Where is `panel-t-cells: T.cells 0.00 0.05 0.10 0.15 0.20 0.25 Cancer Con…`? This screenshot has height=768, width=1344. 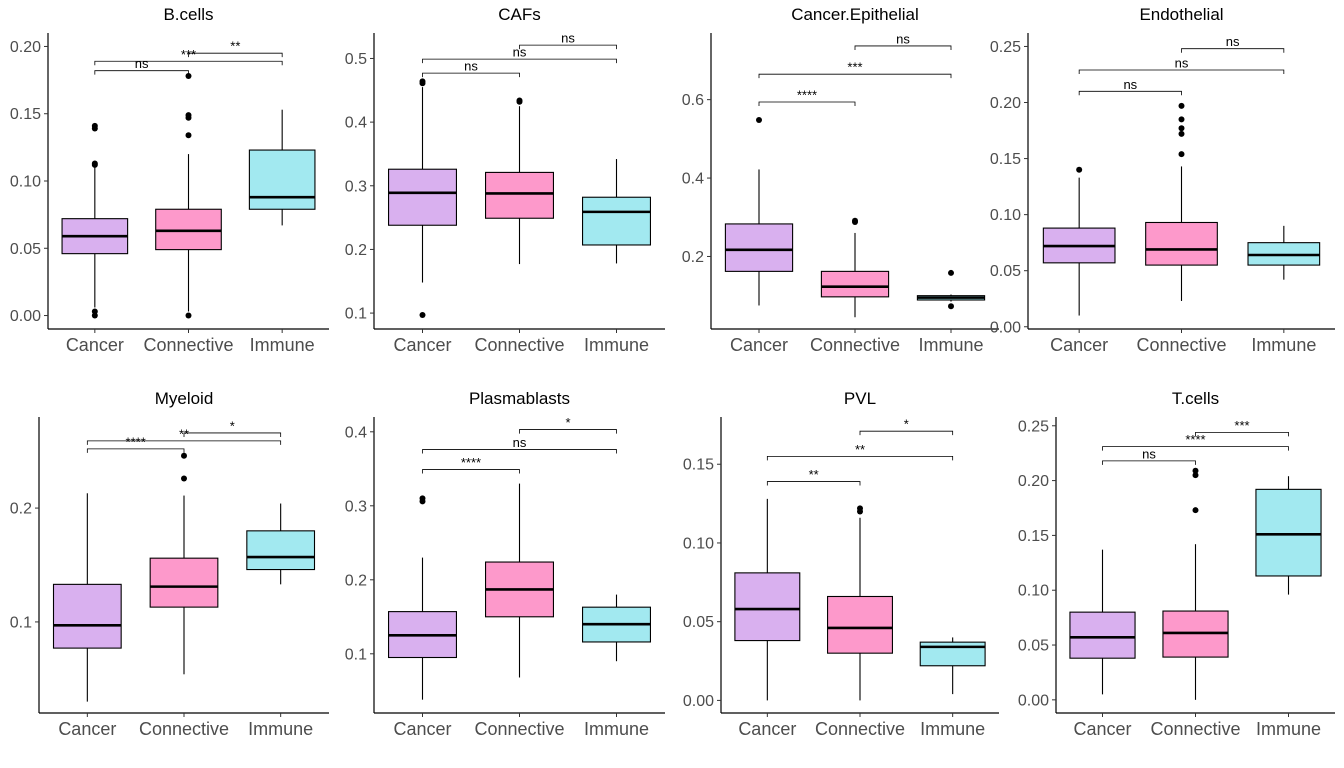 panel-t-cells: T.cells 0.00 0.05 0.10 0.15 0.20 0.25 Cancer Con… is located at coordinates (1176, 564).